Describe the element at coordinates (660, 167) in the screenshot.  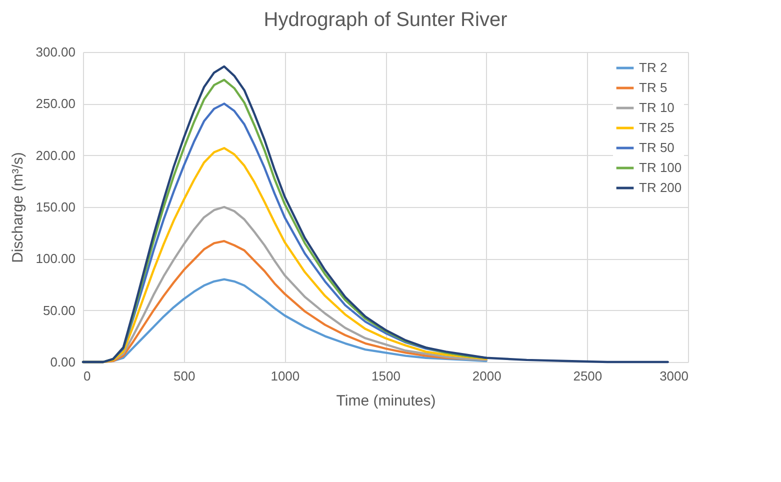
I see `legend-label: TR 100` at that location.